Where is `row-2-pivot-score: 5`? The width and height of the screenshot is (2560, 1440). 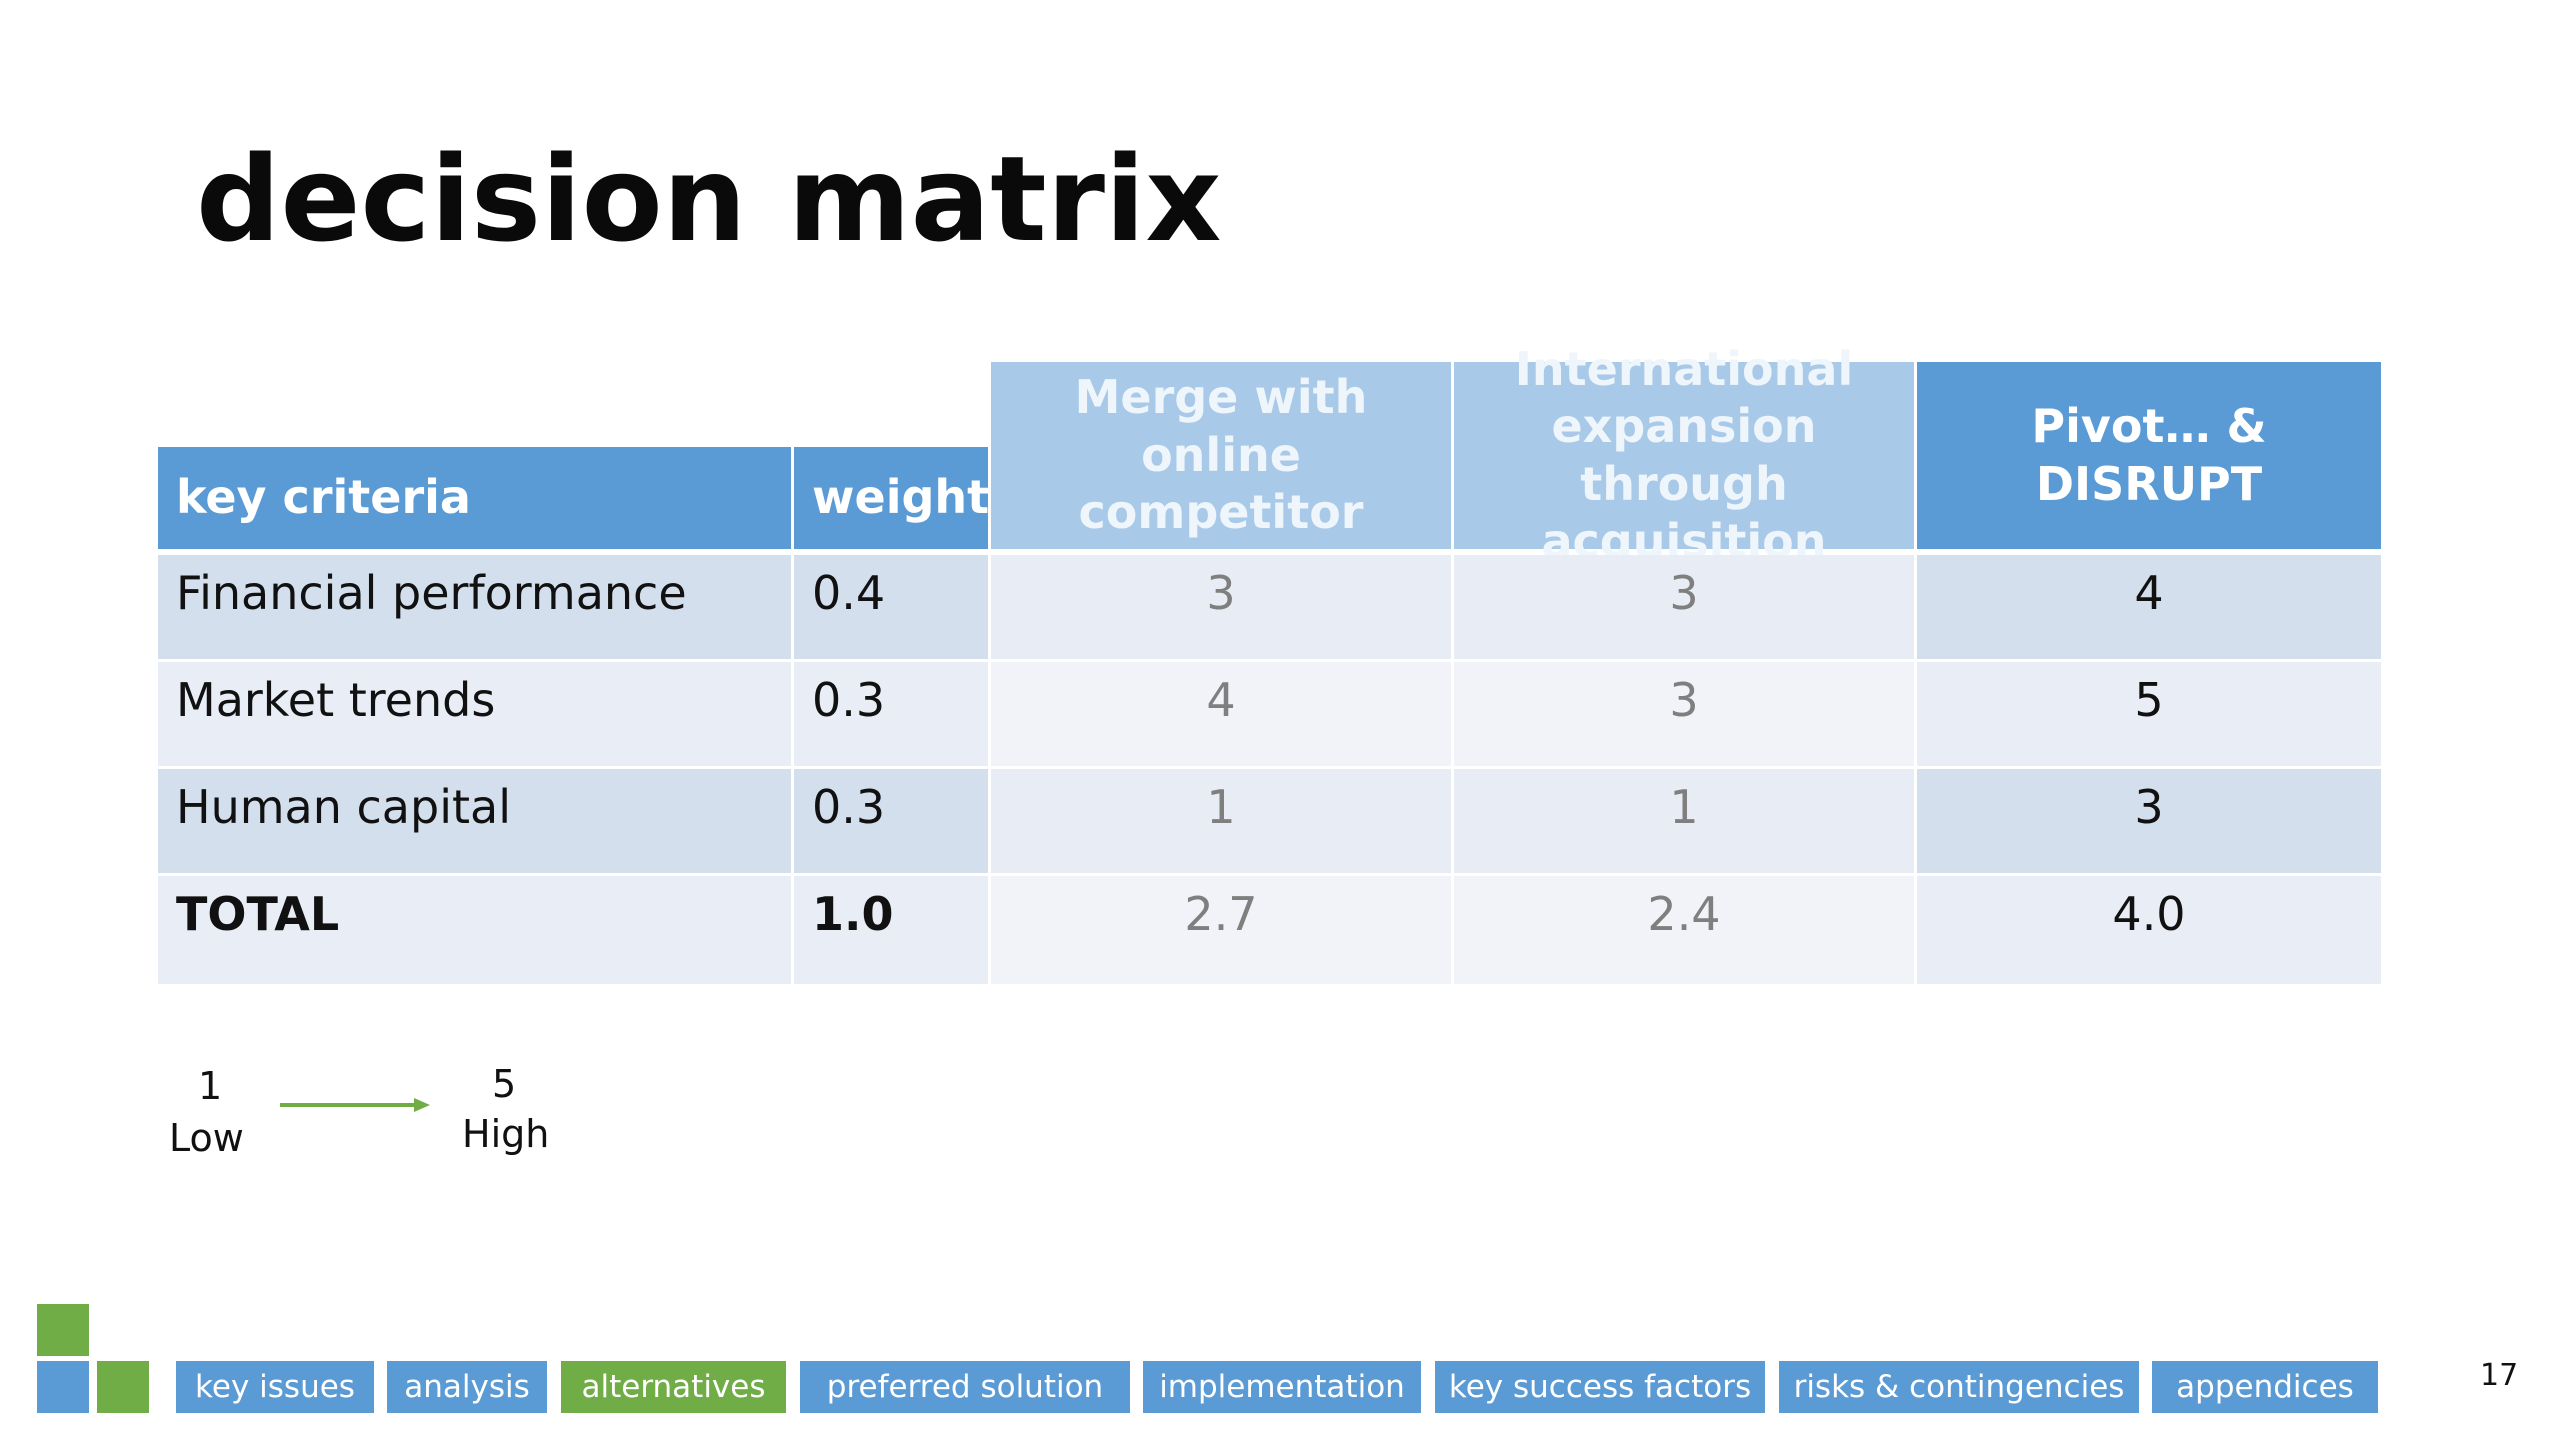 row-2-pivot-score: 5 is located at coordinates (2149, 714).